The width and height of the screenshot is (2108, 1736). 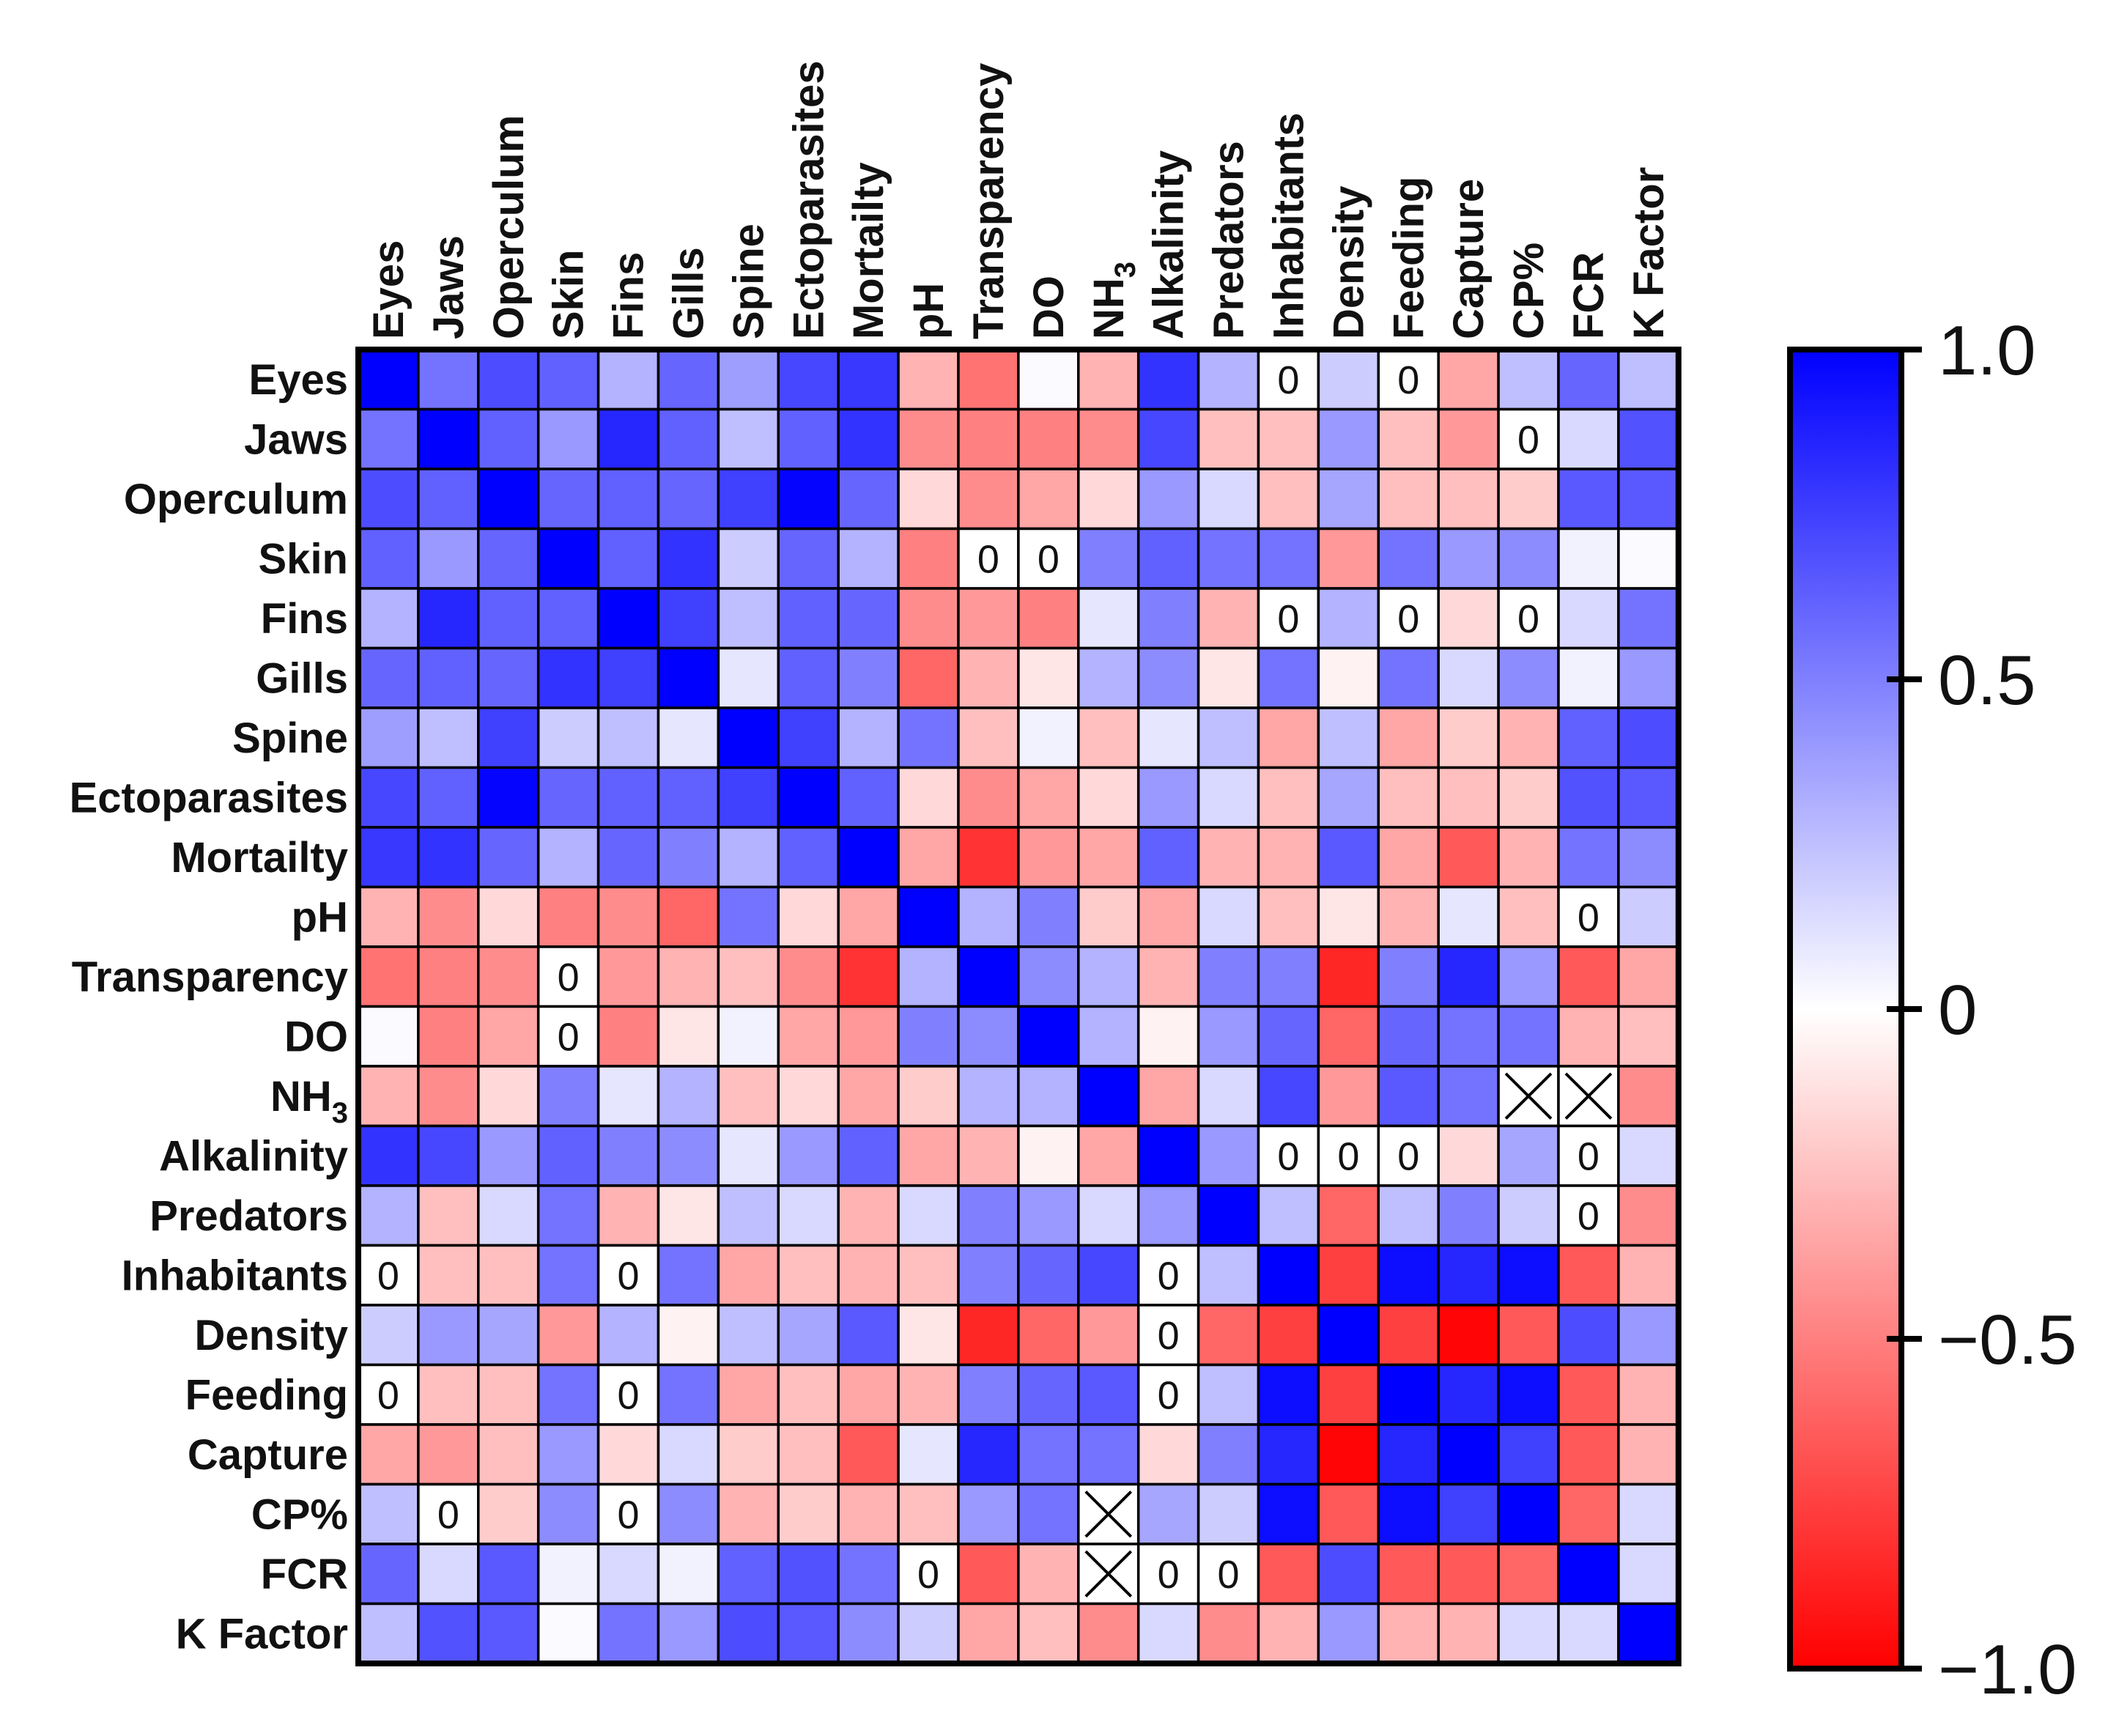 I want to click on row-label: Jaws, so click(x=296, y=439).